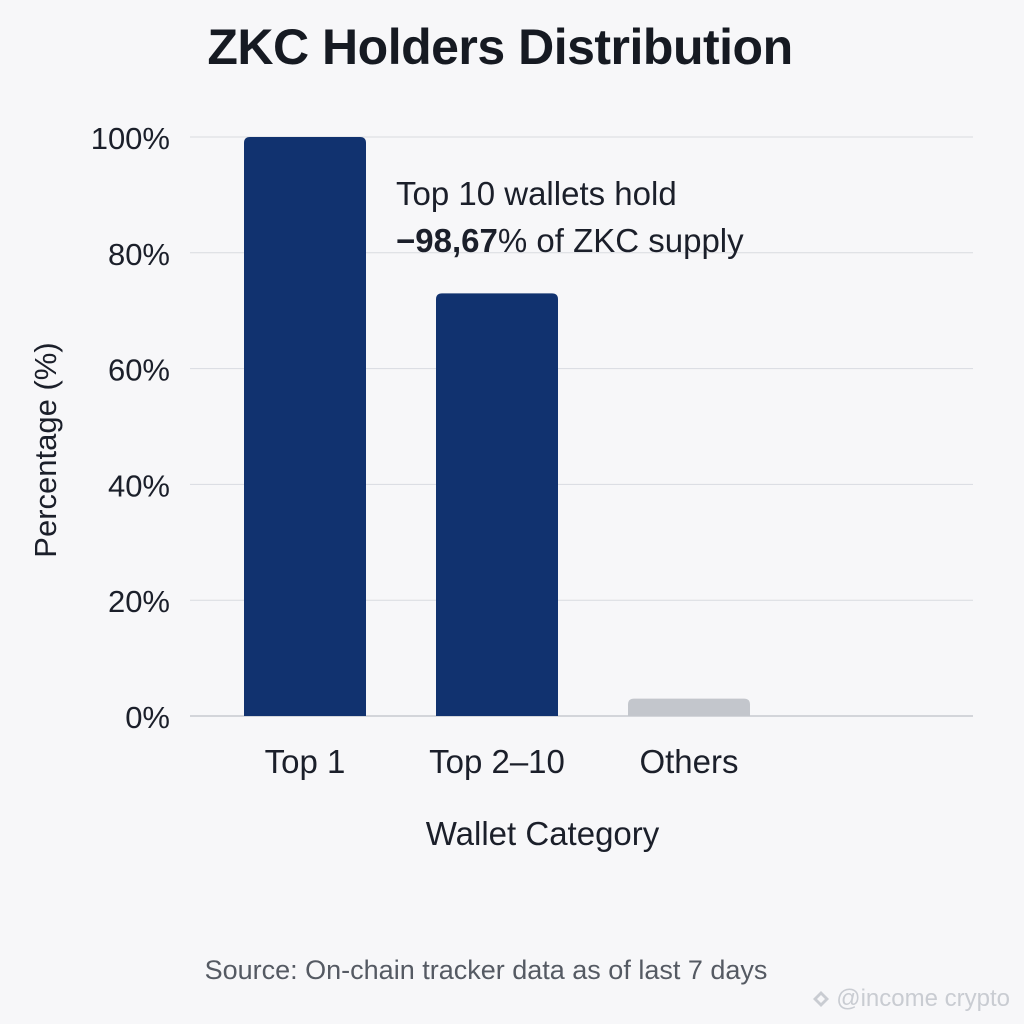 The height and width of the screenshot is (1024, 1024). Describe the element at coordinates (130, 138) in the screenshot. I see `y-tick-label: 100%` at that location.